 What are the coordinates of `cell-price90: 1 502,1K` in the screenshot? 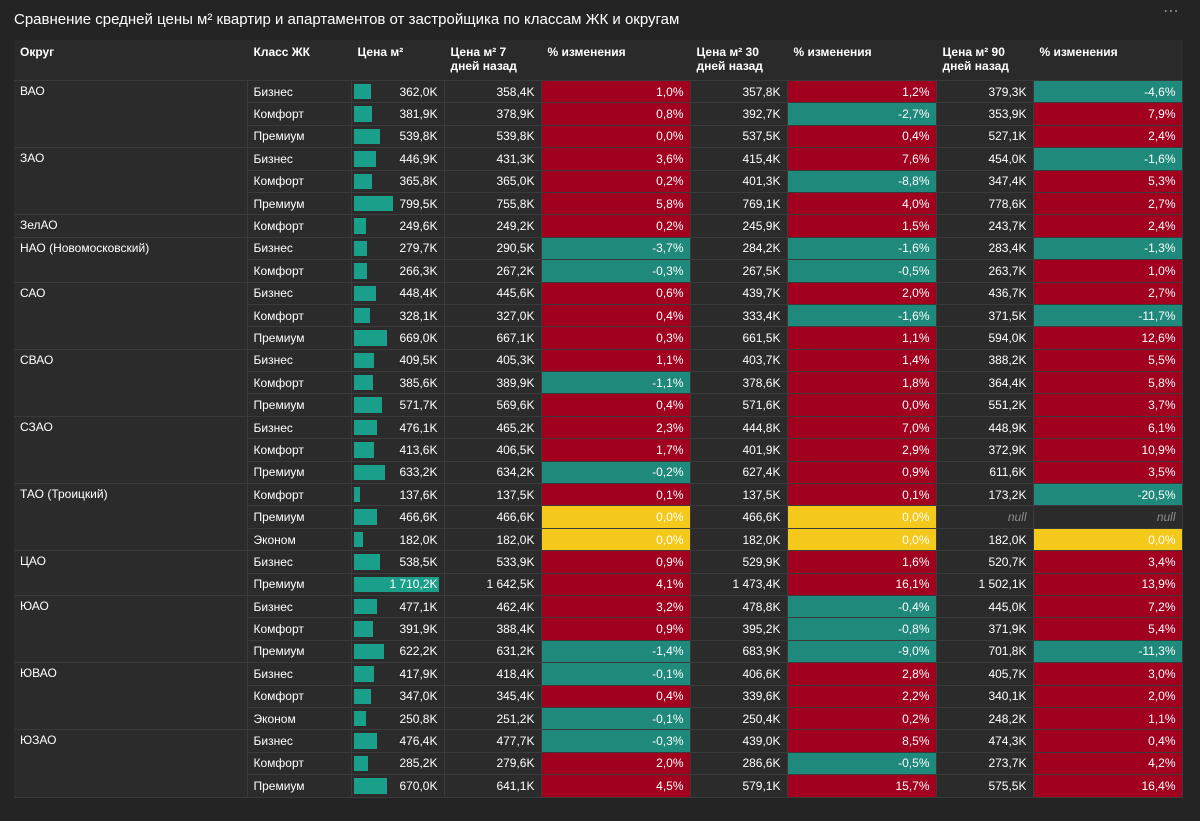 It's located at (985, 584).